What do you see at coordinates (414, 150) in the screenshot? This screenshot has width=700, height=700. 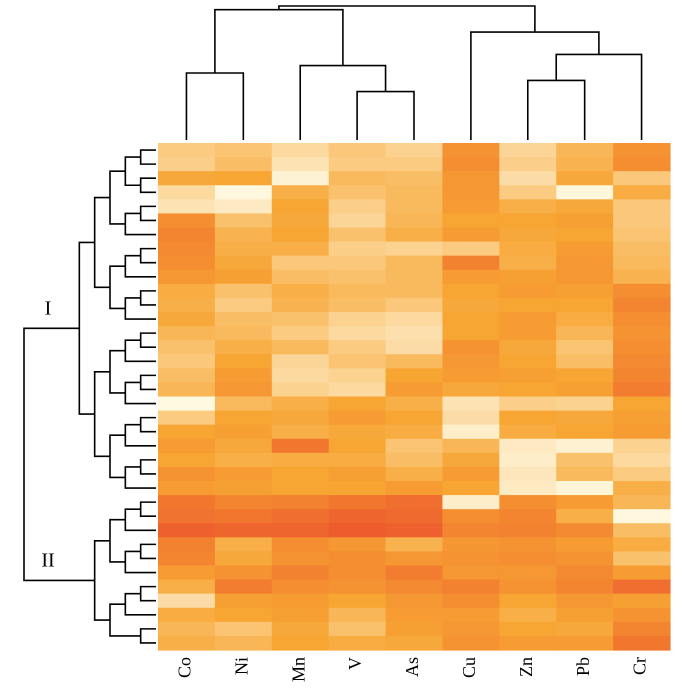 I see `heatmap-cell-r0-As` at bounding box center [414, 150].